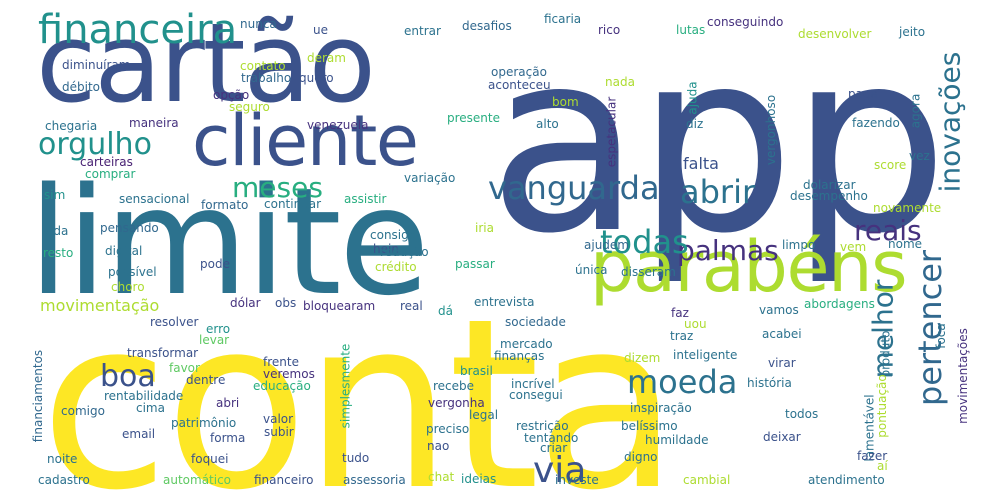 This screenshot has height=500, width=1000. What do you see at coordinates (536, 395) in the screenshot?
I see `word-consegui: consegui` at bounding box center [536, 395].